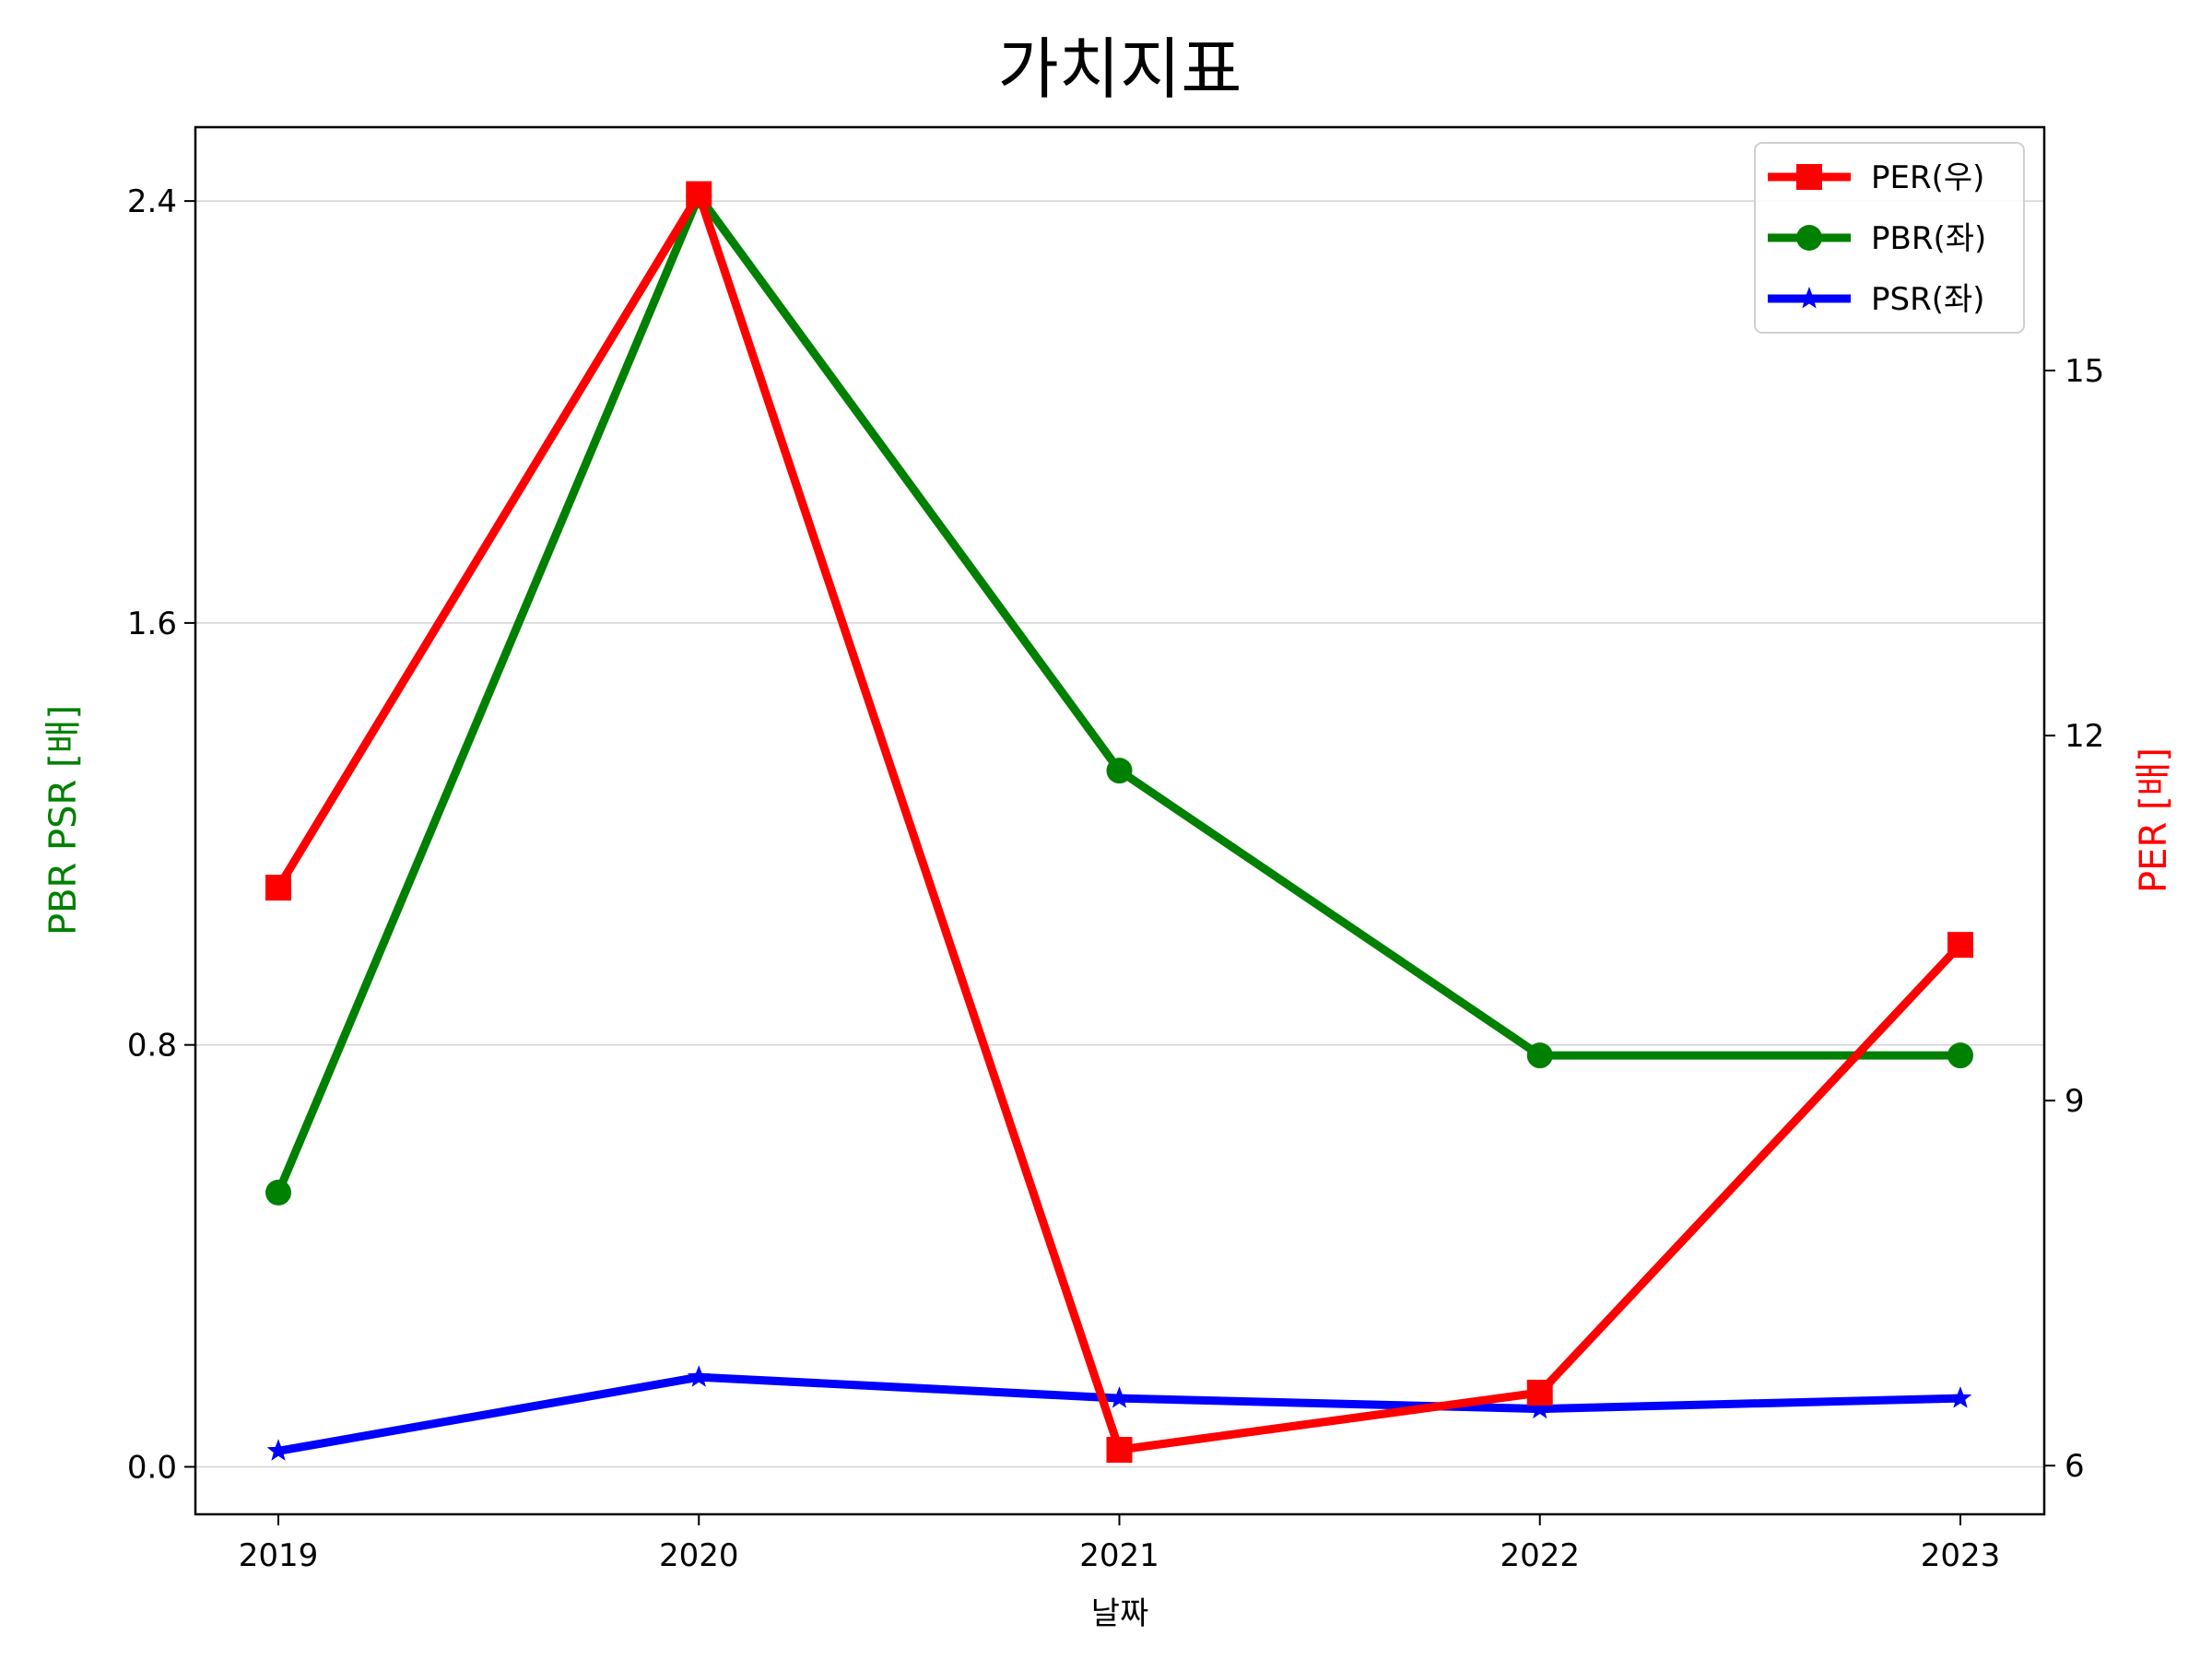 The height and width of the screenshot is (1659, 2212). Describe the element at coordinates (2154, 820) in the screenshot. I see `y-axis-label-right: PER [배]` at that location.